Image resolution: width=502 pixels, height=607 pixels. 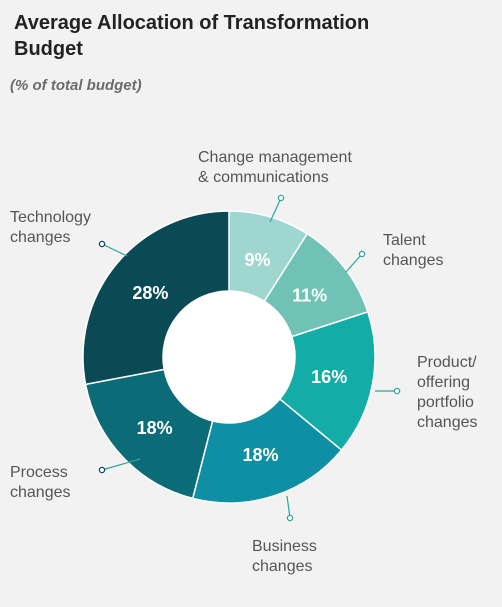 I want to click on slice-value-label-5: 28%, so click(x=150, y=293).